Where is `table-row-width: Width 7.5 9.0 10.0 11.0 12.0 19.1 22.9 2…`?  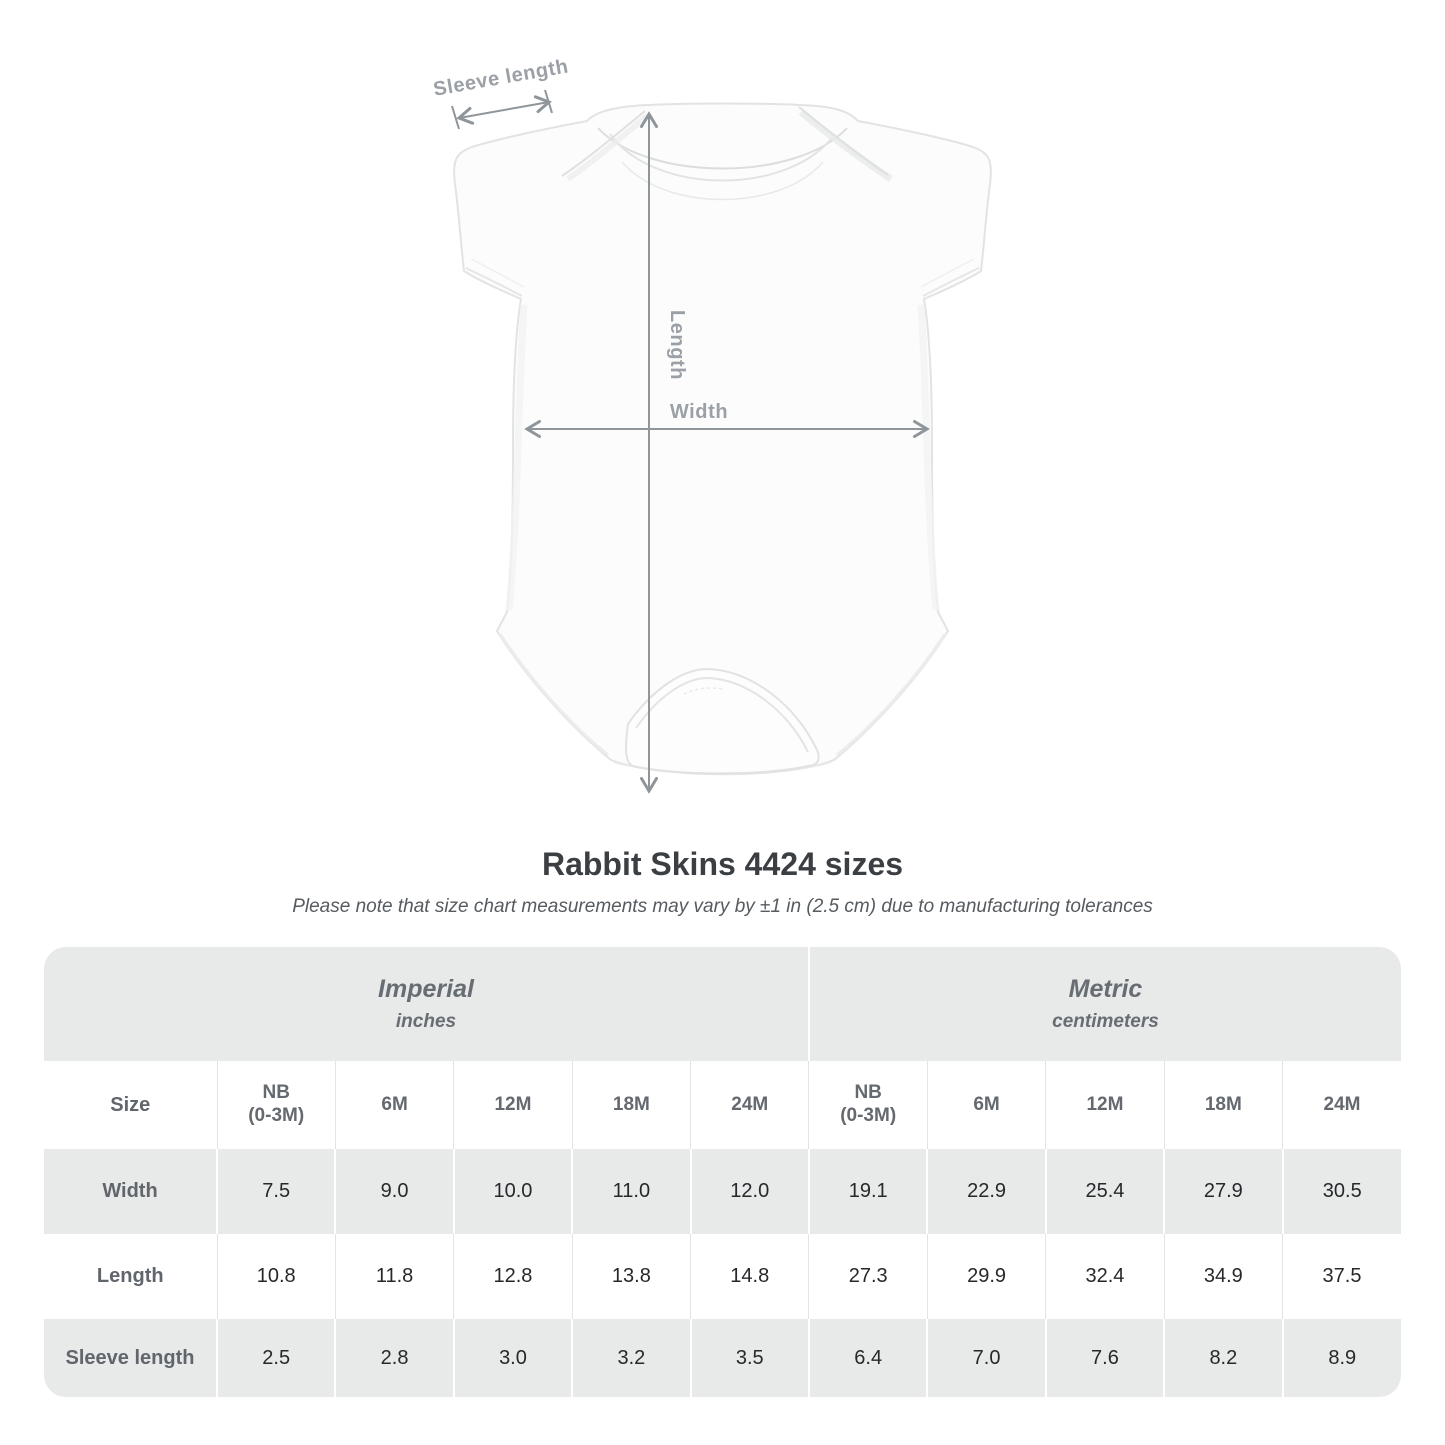
table-row-width: Width 7.5 9.0 10.0 11.0 12.0 19.1 22.9 2… is located at coordinates (722, 1191).